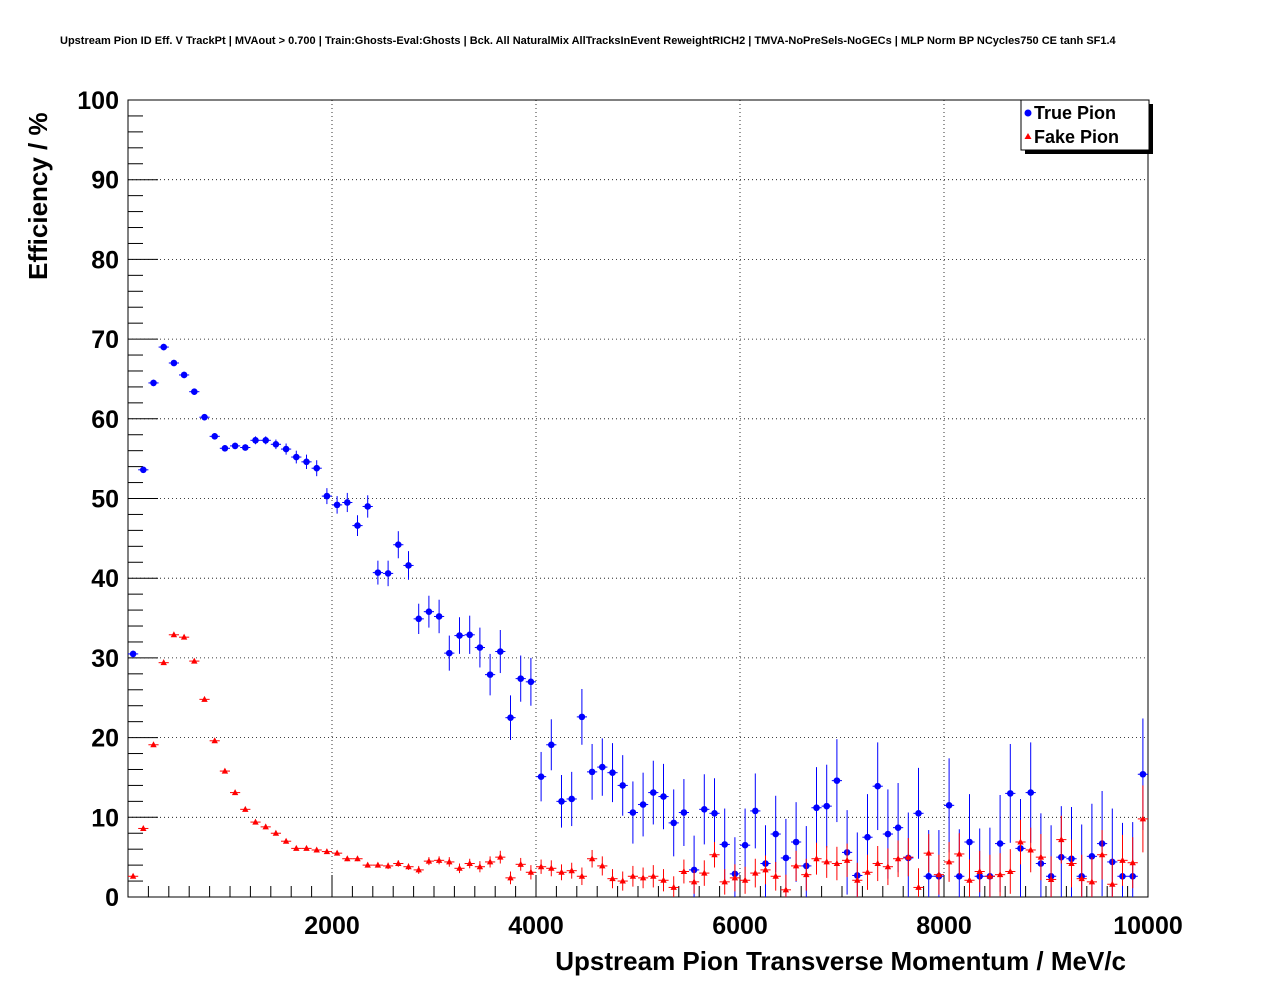  I want to click on legend-box, so click(1085, 125).